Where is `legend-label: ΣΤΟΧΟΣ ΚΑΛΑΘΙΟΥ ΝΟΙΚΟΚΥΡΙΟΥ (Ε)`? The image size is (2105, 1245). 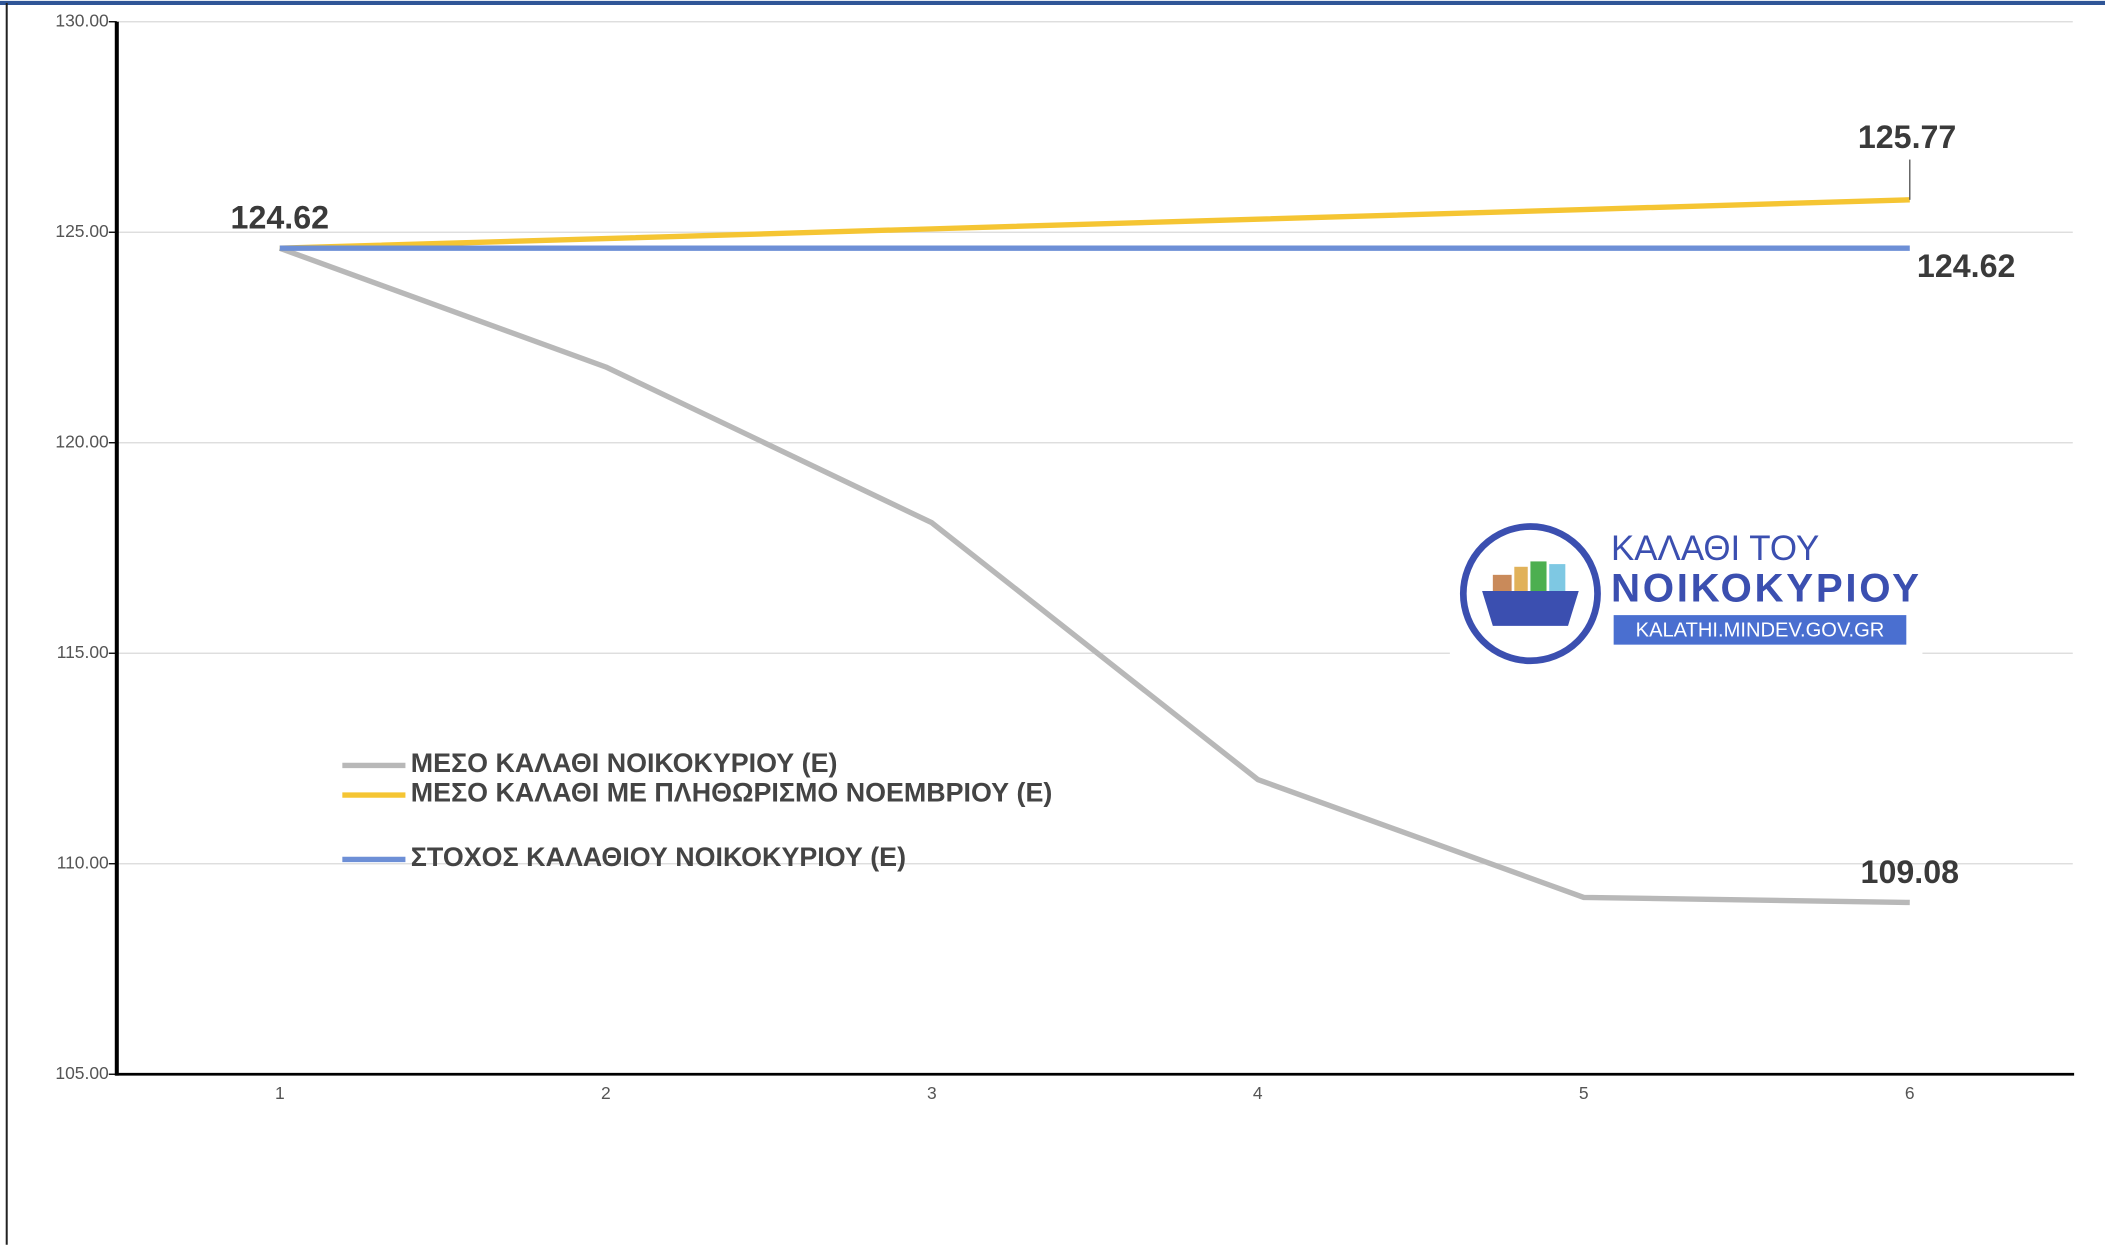
legend-label: ΣΤΟΧΟΣ ΚΑΛΑΘΙΟΥ ΝΟΙΚΟΚΥΡΙΟΥ (Ε) is located at coordinates (658, 858).